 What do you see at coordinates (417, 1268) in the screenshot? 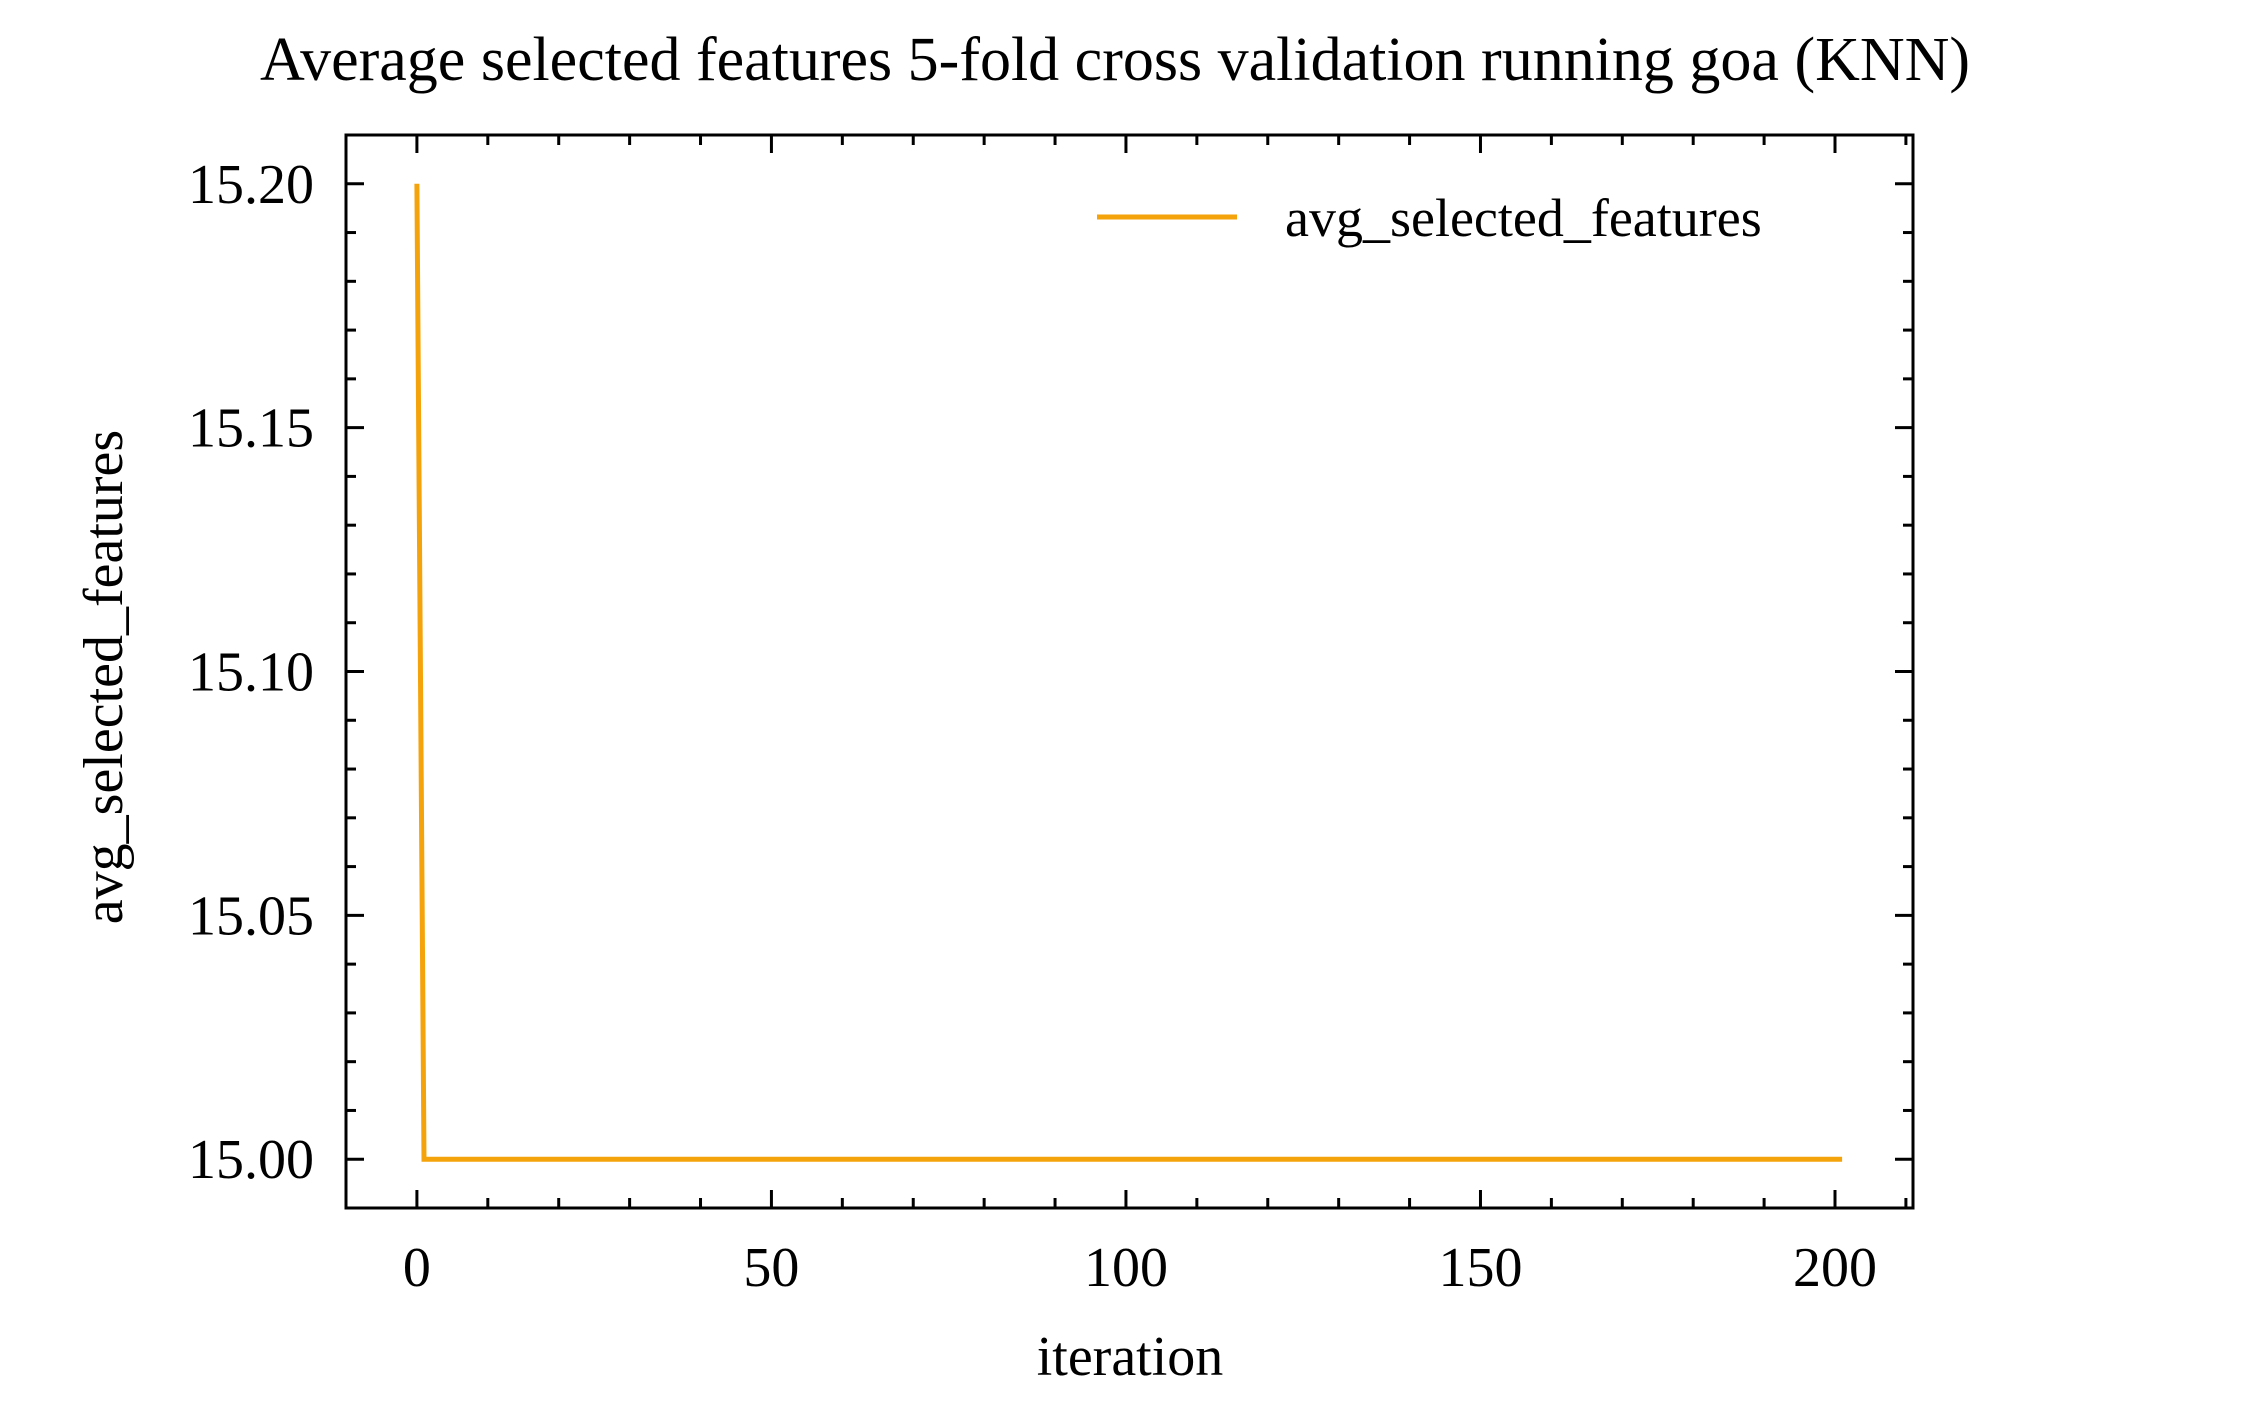
I see `x-tick-label: 0` at bounding box center [417, 1268].